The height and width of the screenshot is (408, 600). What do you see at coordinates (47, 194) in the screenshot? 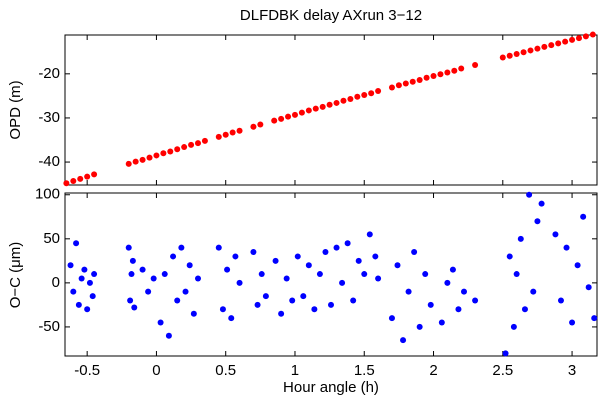
I see `y-tick-label: 100` at bounding box center [47, 194].